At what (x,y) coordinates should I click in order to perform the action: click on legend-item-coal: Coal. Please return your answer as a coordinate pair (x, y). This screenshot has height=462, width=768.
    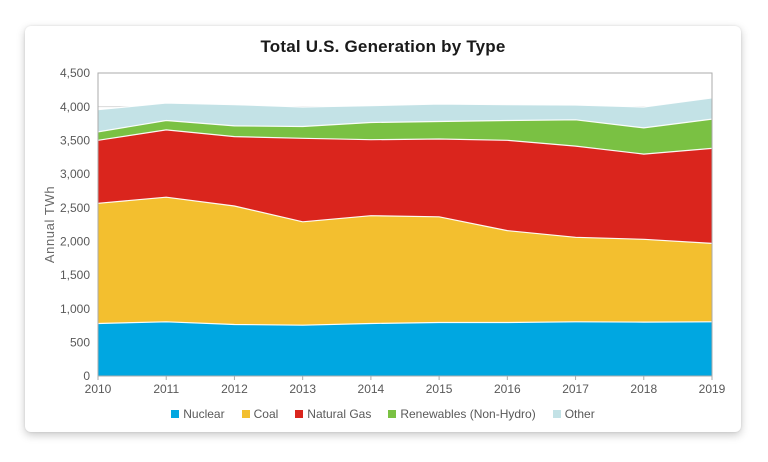
    Looking at the image, I should click on (260, 414).